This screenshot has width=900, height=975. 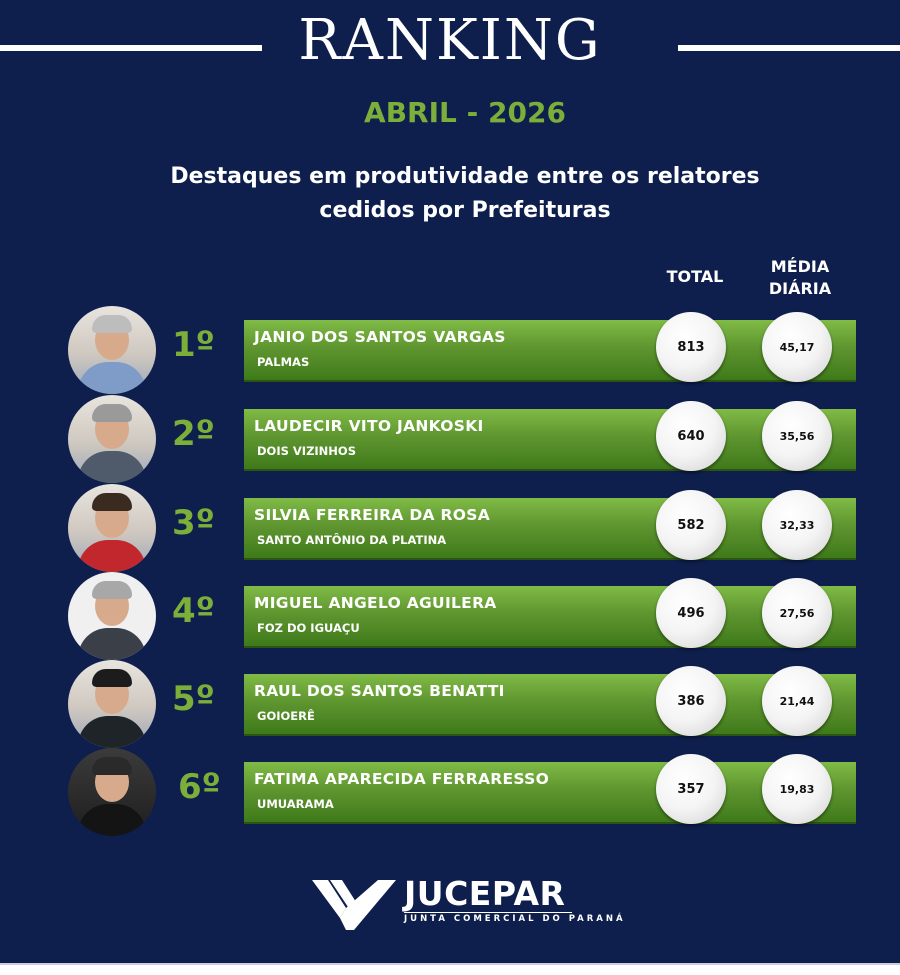 I want to click on total-badge: 386, so click(x=691, y=701).